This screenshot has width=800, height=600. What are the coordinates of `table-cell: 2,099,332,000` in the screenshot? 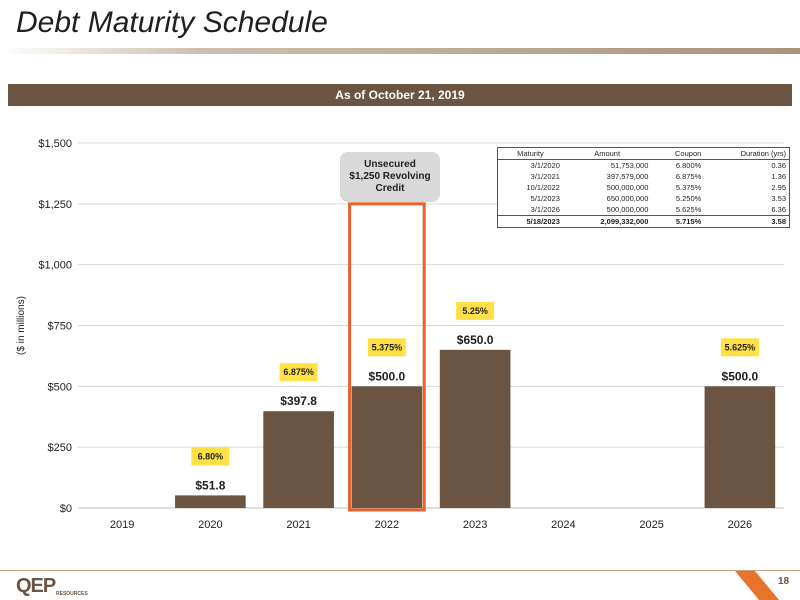 It's located at (607, 221).